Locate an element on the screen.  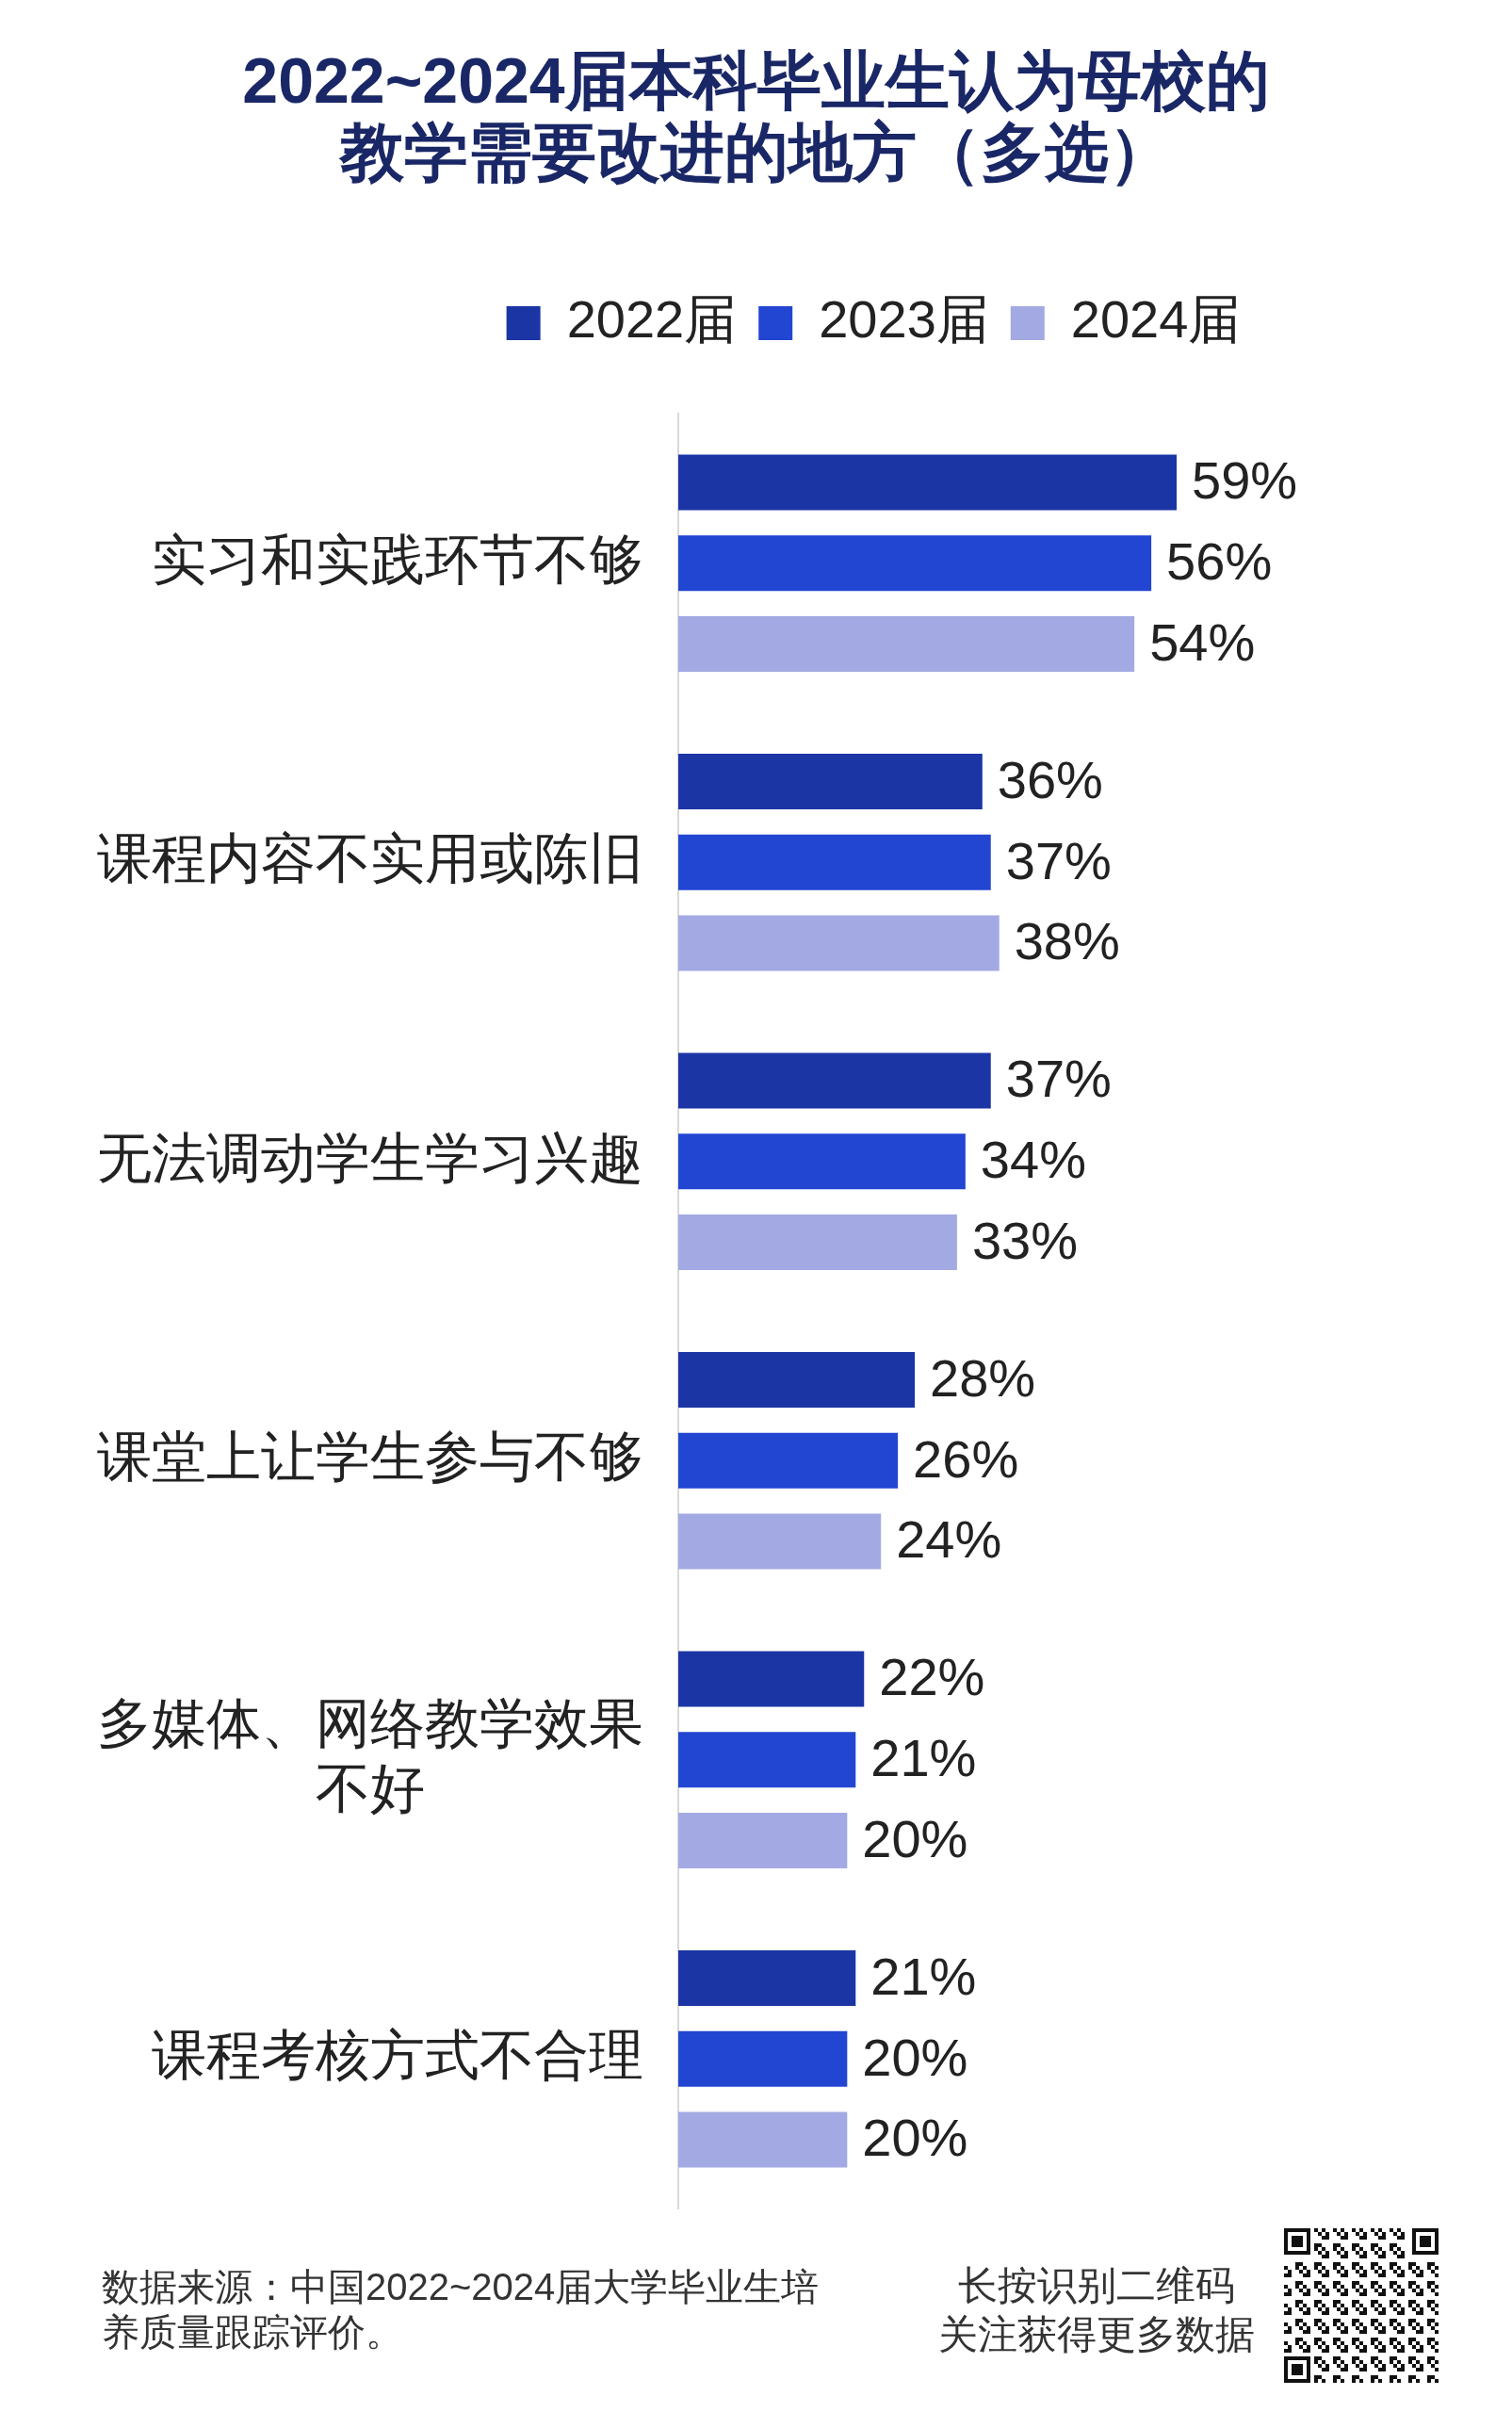
y-tick-label: 实习和实践环节不够 is located at coordinates (397, 559).